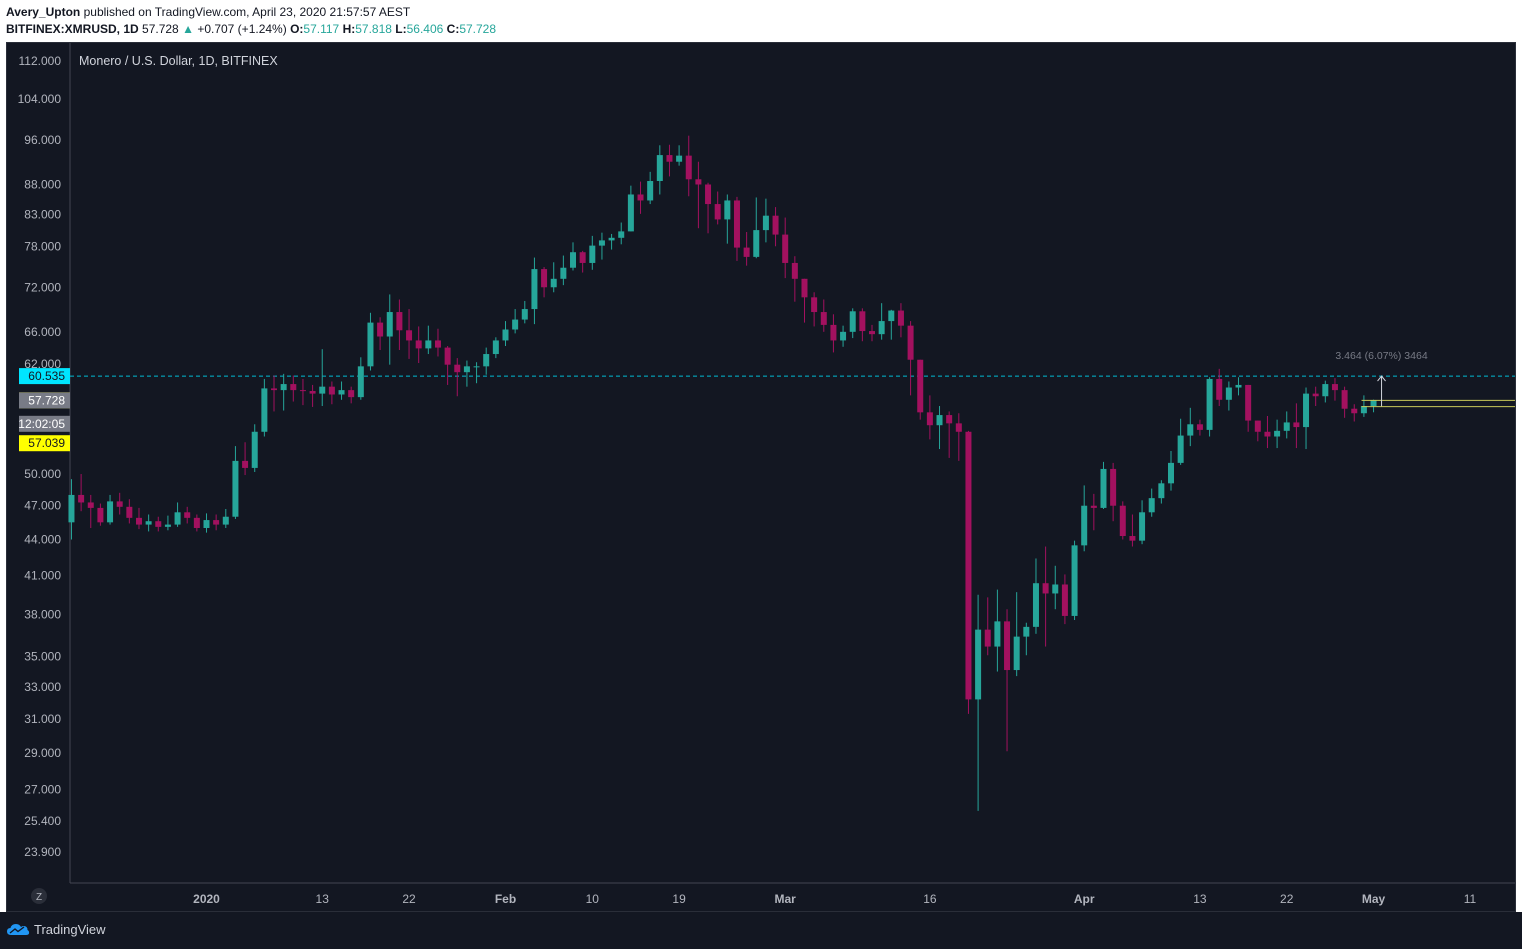 This screenshot has width=1522, height=949. What do you see at coordinates (40, 99) in the screenshot?
I see `y-tick-label: 104.000` at bounding box center [40, 99].